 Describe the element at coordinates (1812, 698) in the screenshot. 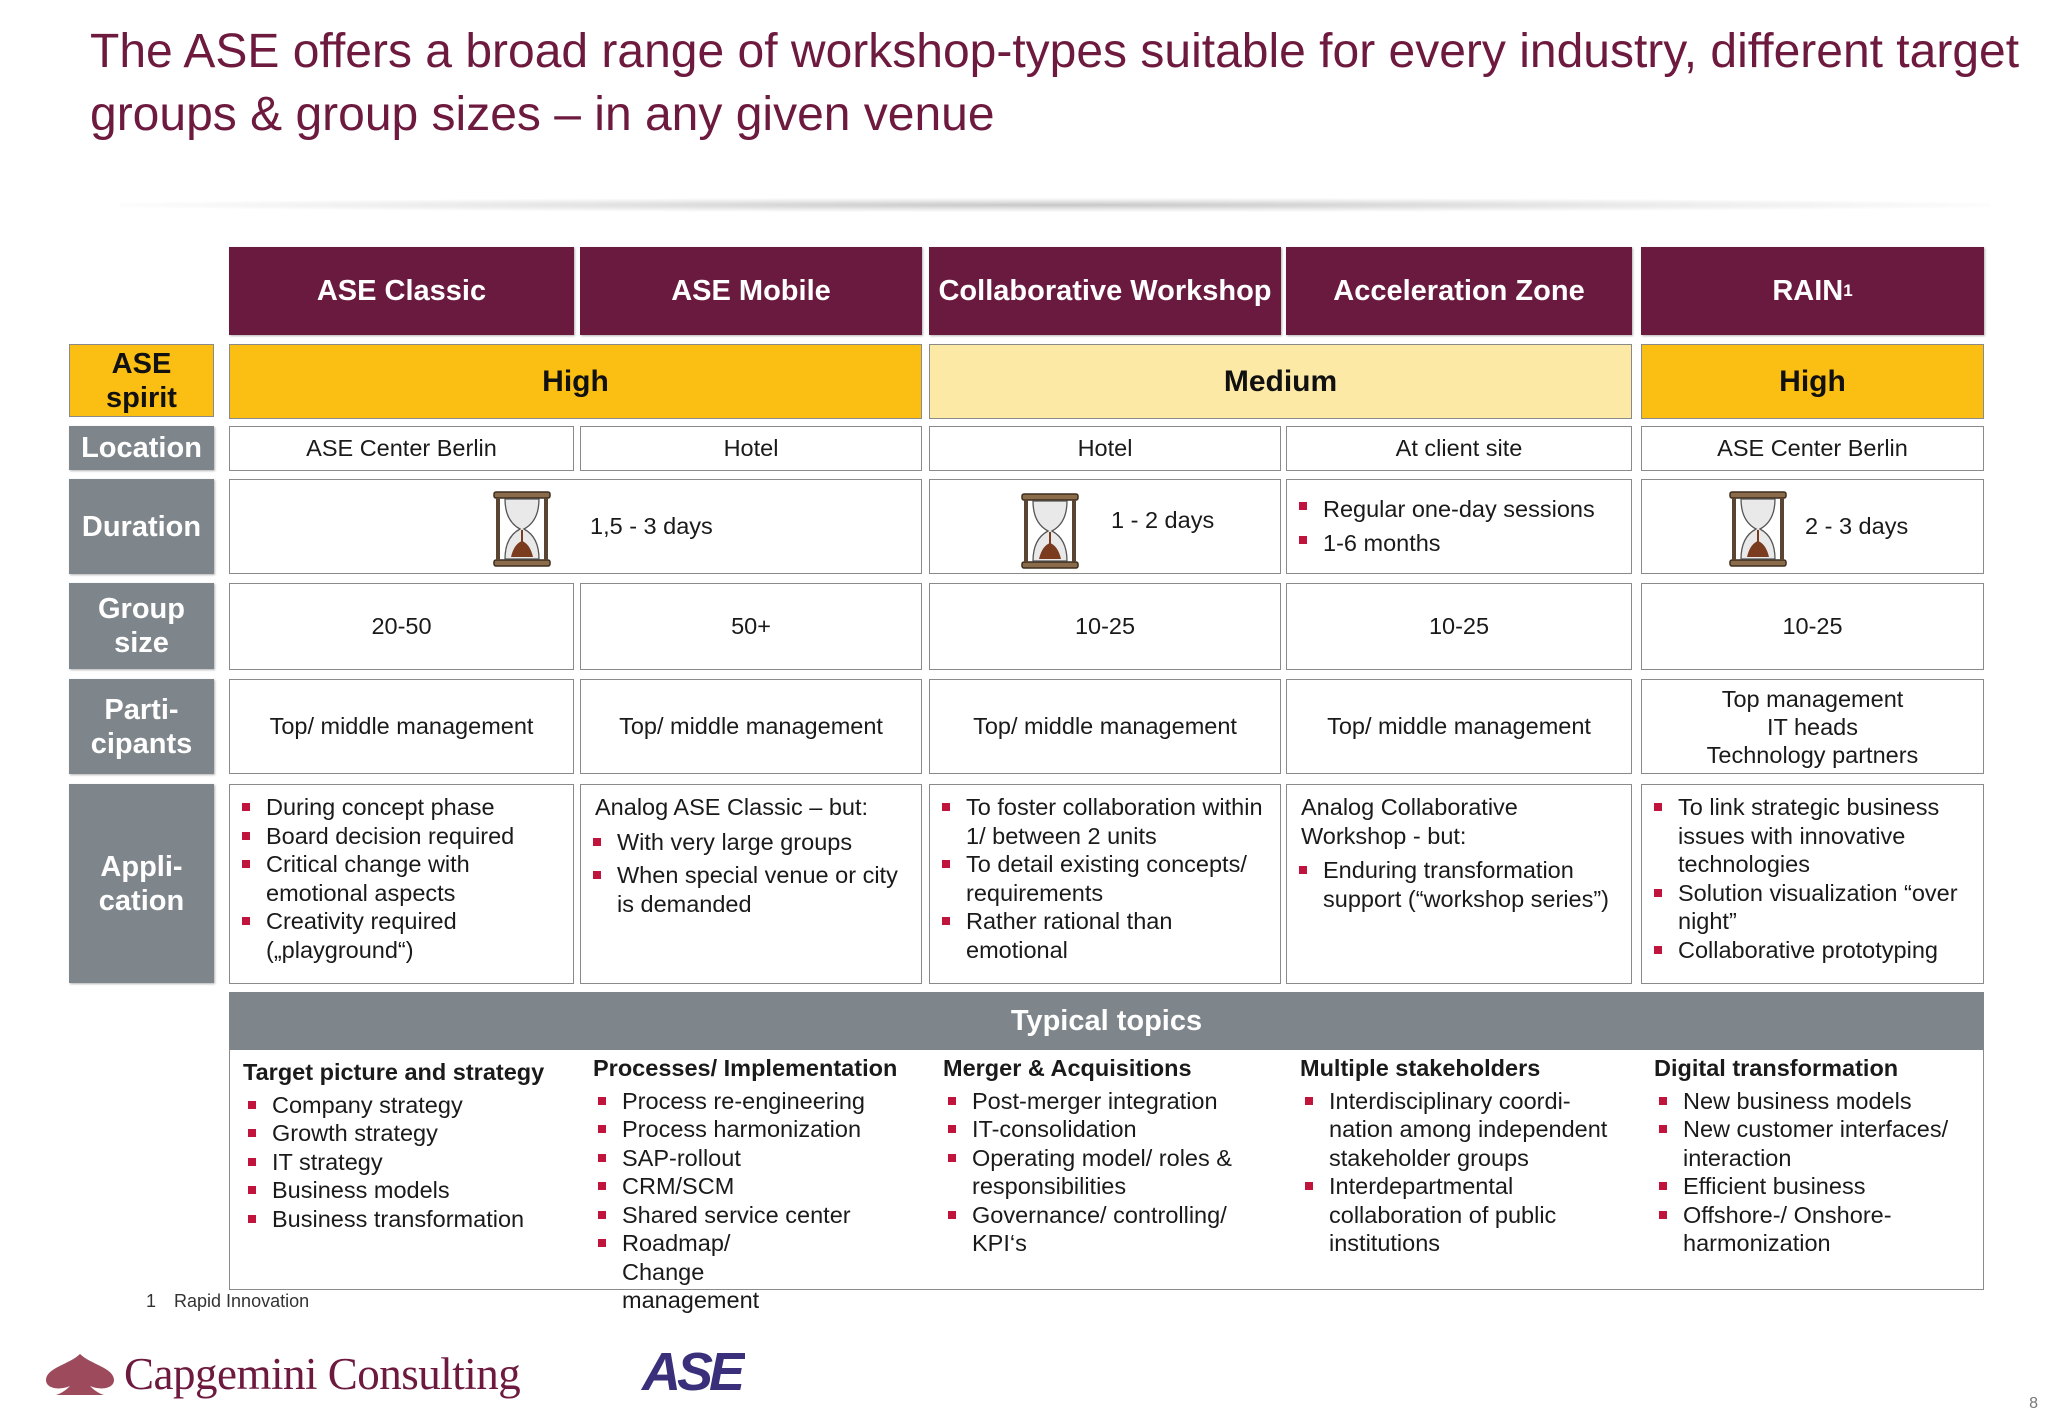

I see `participants-rain-line: Top management` at that location.